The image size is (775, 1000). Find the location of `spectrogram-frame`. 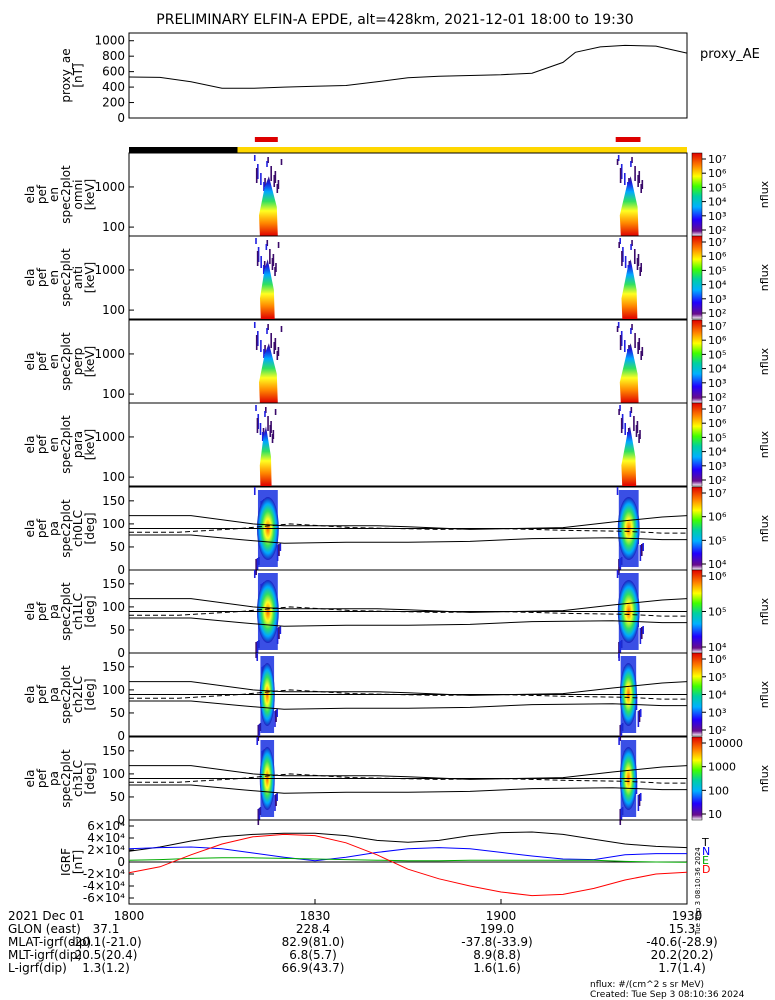

spectrogram-frame is located at coordinates (408, 444).